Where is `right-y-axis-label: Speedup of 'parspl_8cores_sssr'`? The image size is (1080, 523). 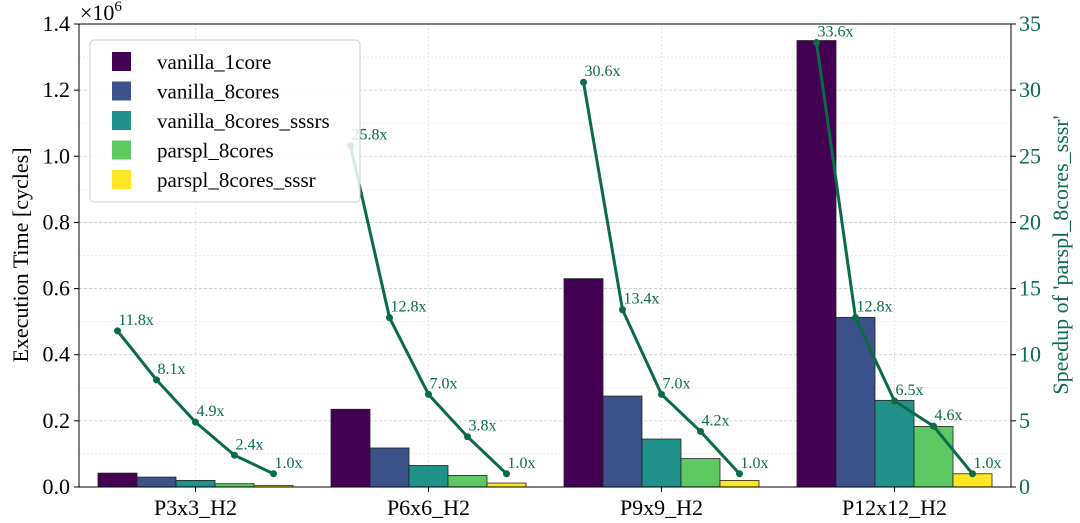 right-y-axis-label: Speedup of 'parspl_8cores_sssr' is located at coordinates (1060, 254).